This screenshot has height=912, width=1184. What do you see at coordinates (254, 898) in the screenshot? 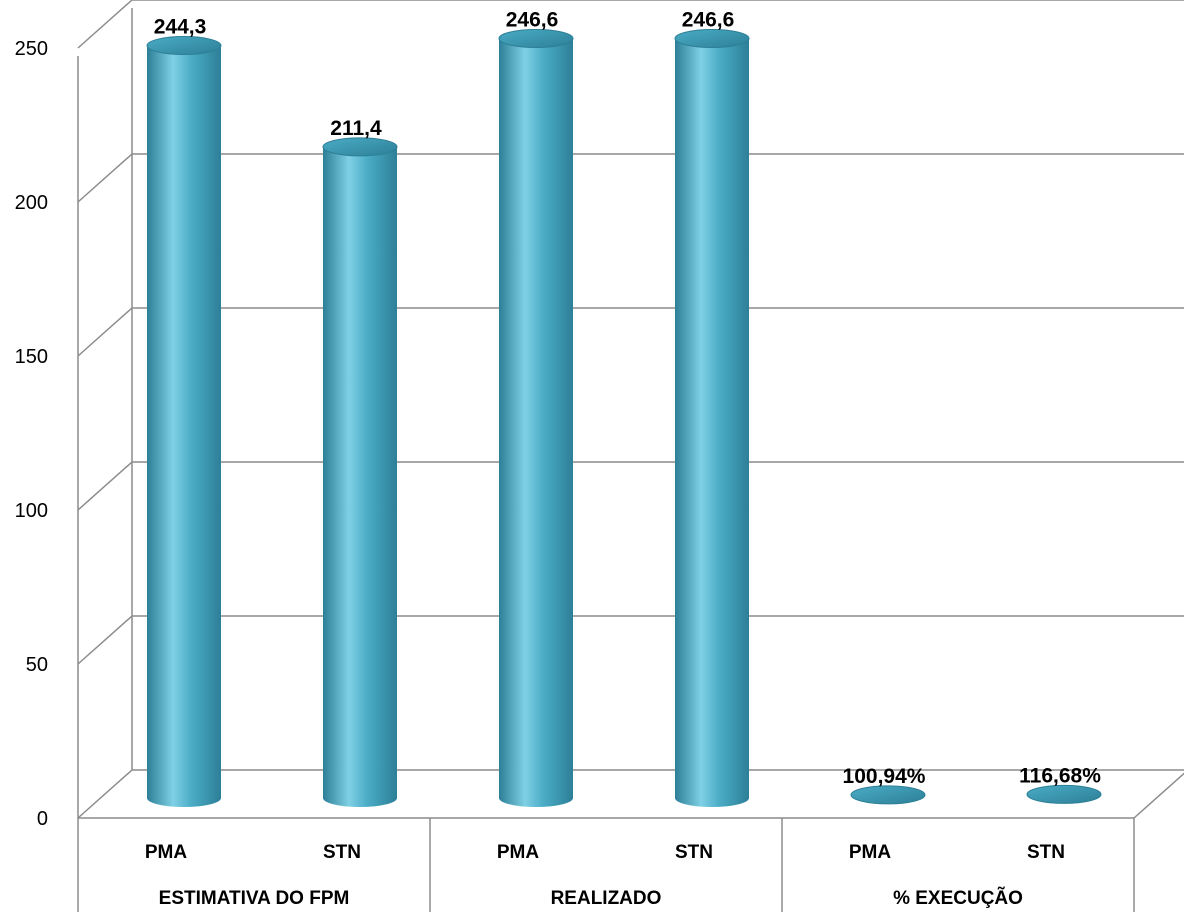
I see `group-label: ESTIMATIVA DO FPM` at bounding box center [254, 898].